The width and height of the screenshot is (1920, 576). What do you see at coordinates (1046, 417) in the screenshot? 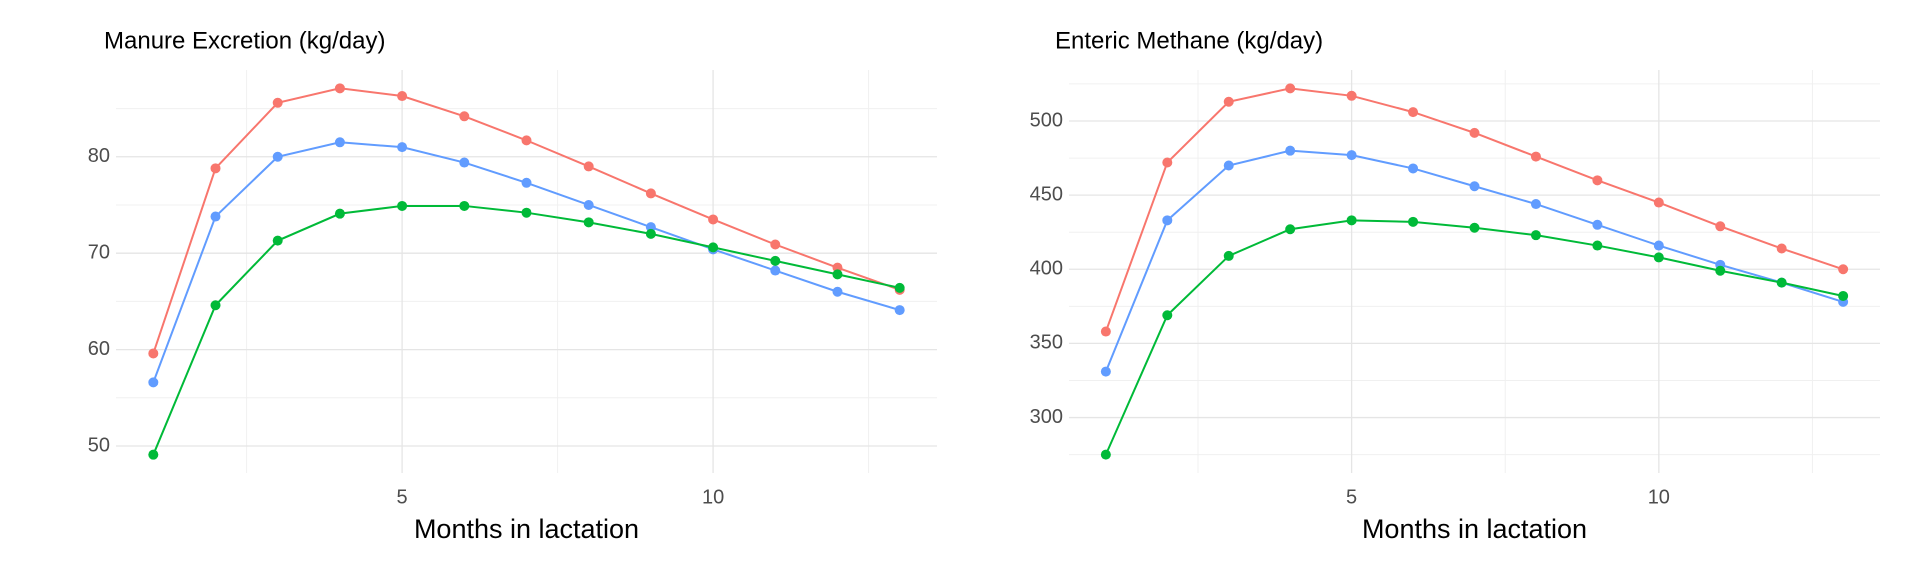
I see `y-tick-label: 300` at bounding box center [1046, 417].